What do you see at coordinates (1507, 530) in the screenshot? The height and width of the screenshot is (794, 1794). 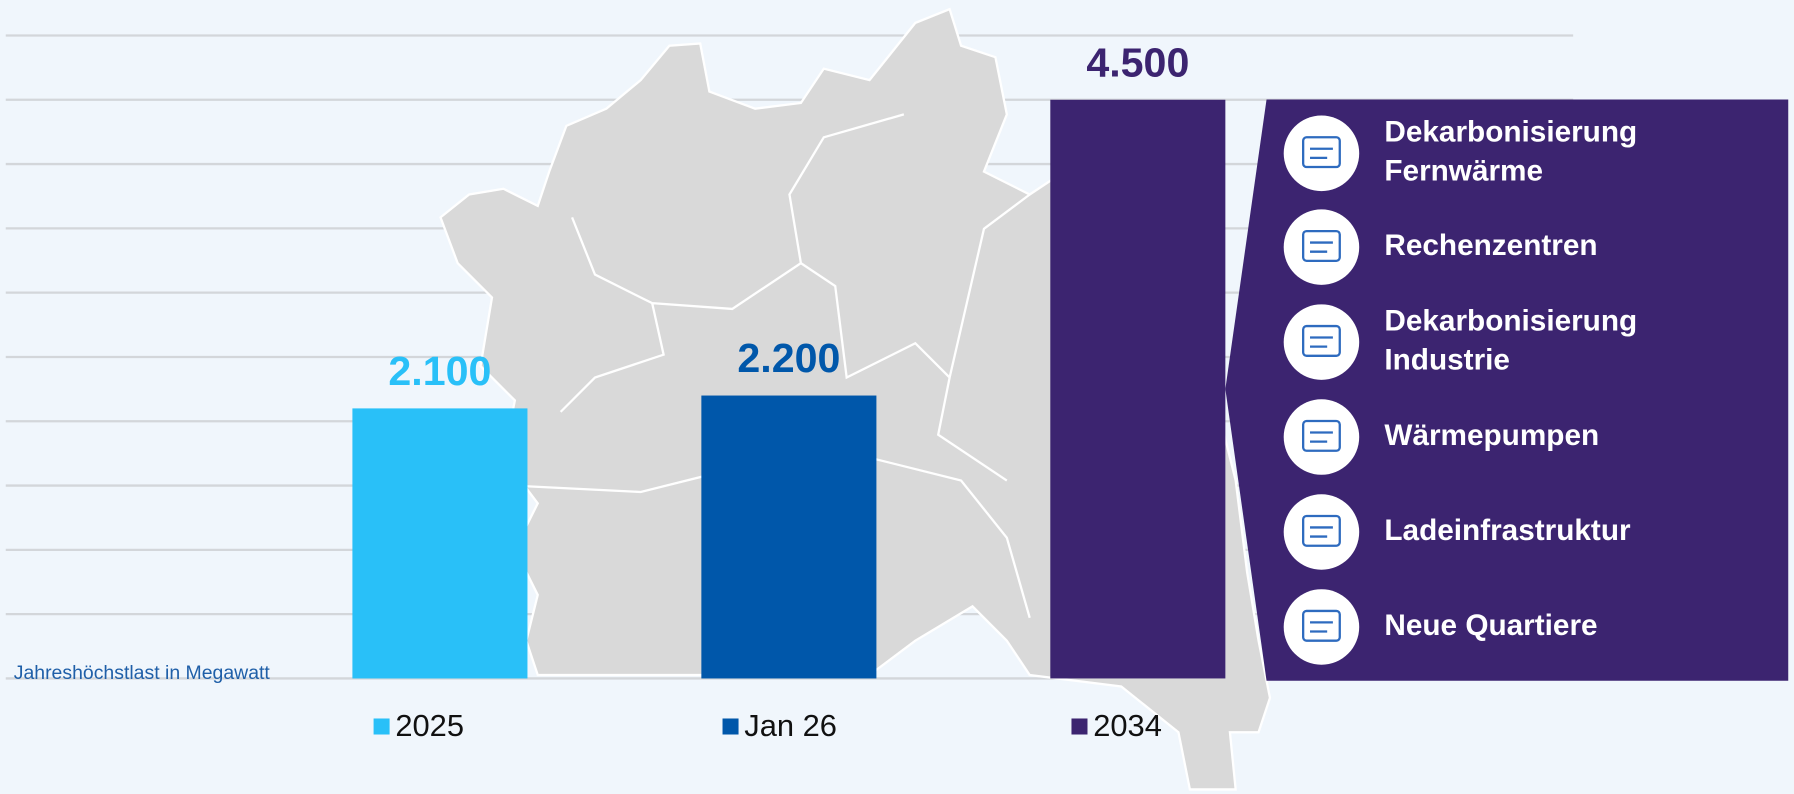 I see `item-label: Ladeinfrastruktur` at bounding box center [1507, 530].